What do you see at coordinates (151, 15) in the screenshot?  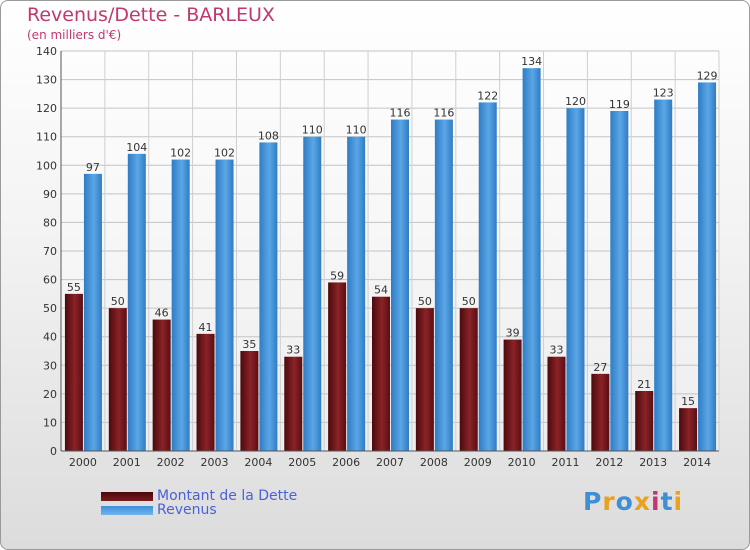 I see `chart-title: Revenus/Dette - BARLEUX` at bounding box center [151, 15].